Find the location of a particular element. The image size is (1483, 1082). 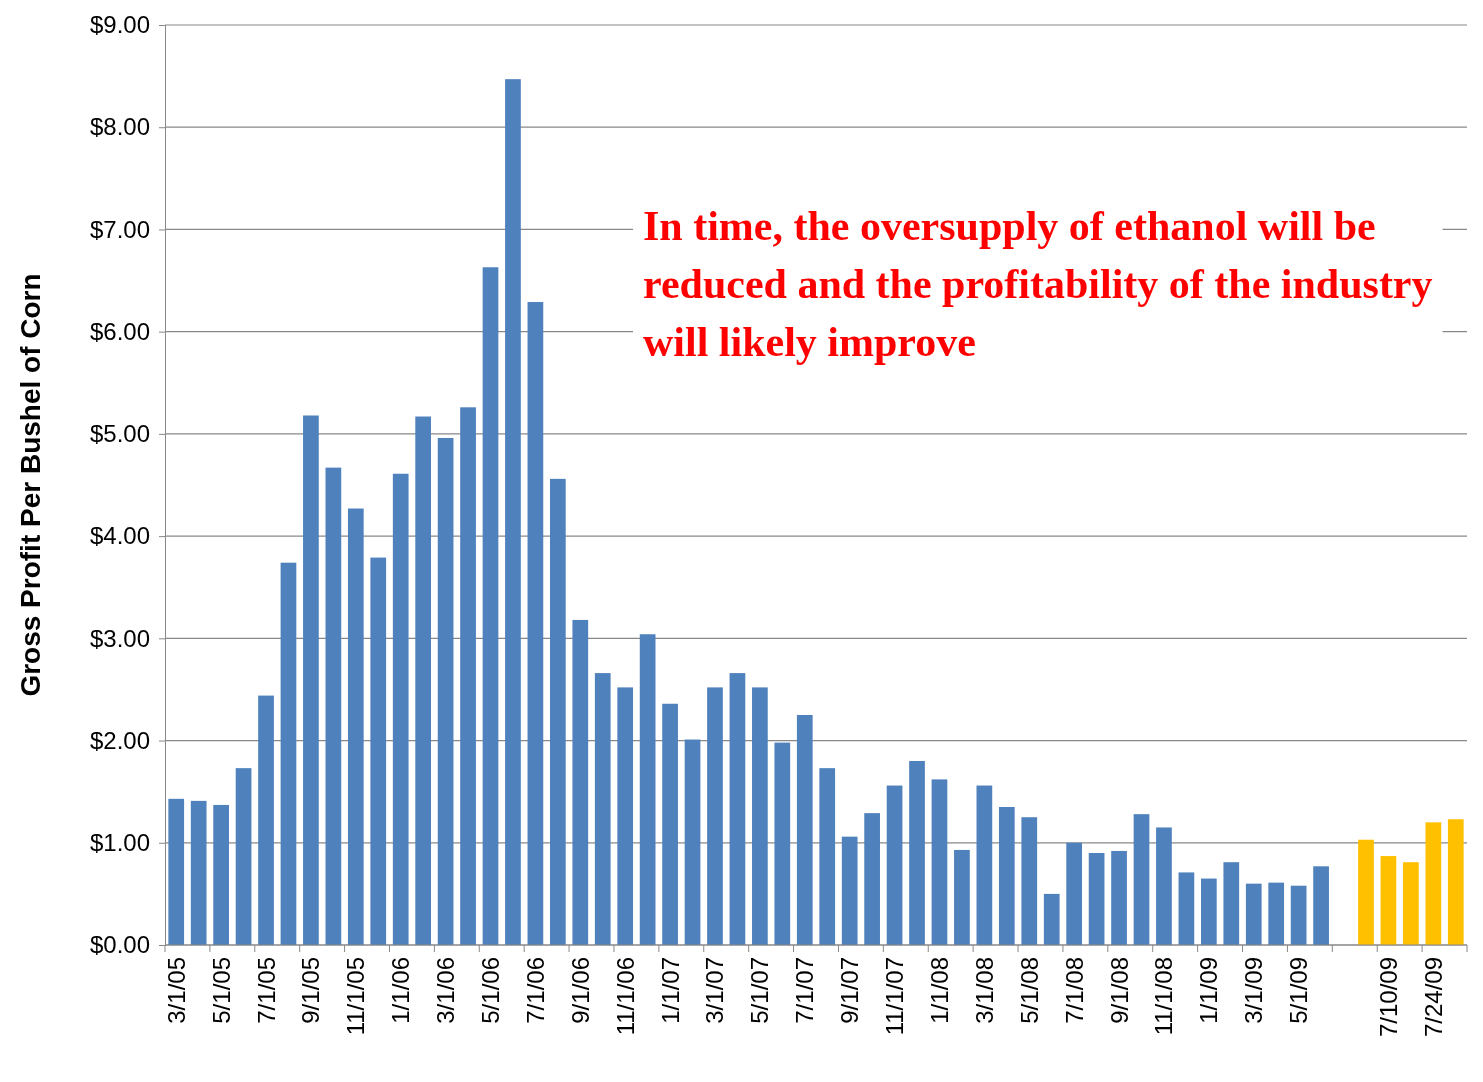

x-tick-label: 7/1/05 is located at coordinates (266, 990).